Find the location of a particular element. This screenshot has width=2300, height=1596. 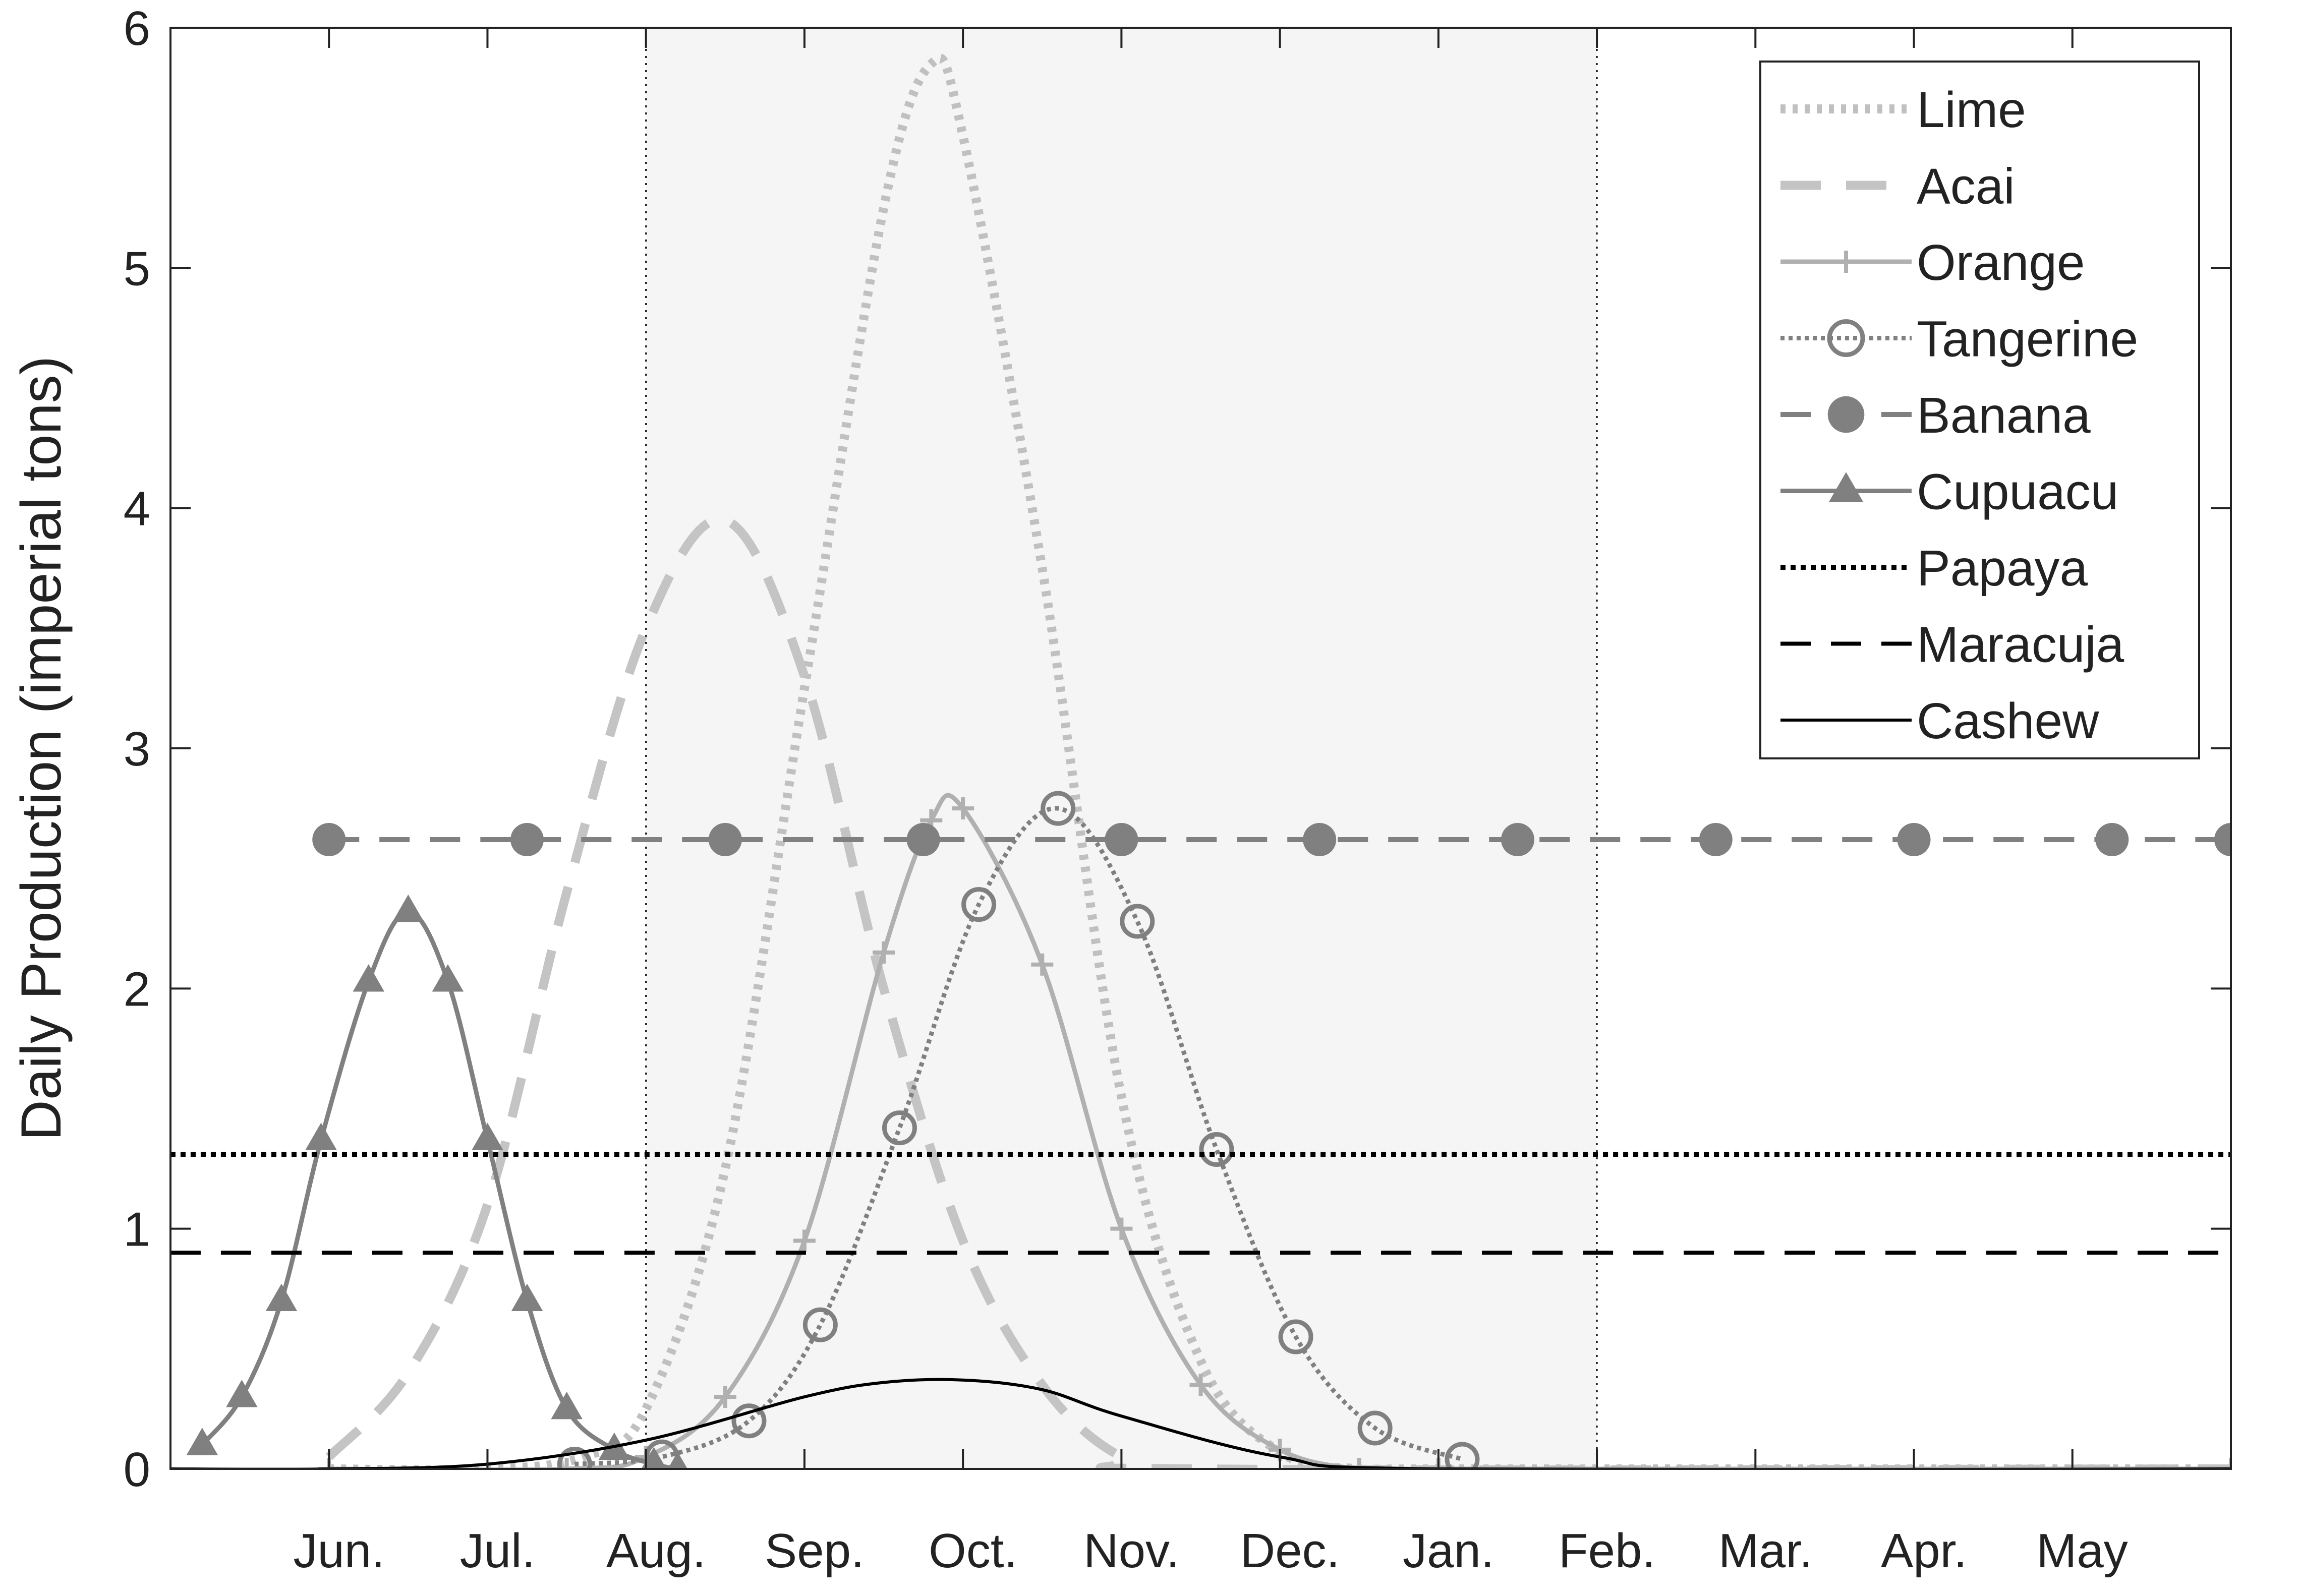

series-line-cashew is located at coordinates (1200, 1423).